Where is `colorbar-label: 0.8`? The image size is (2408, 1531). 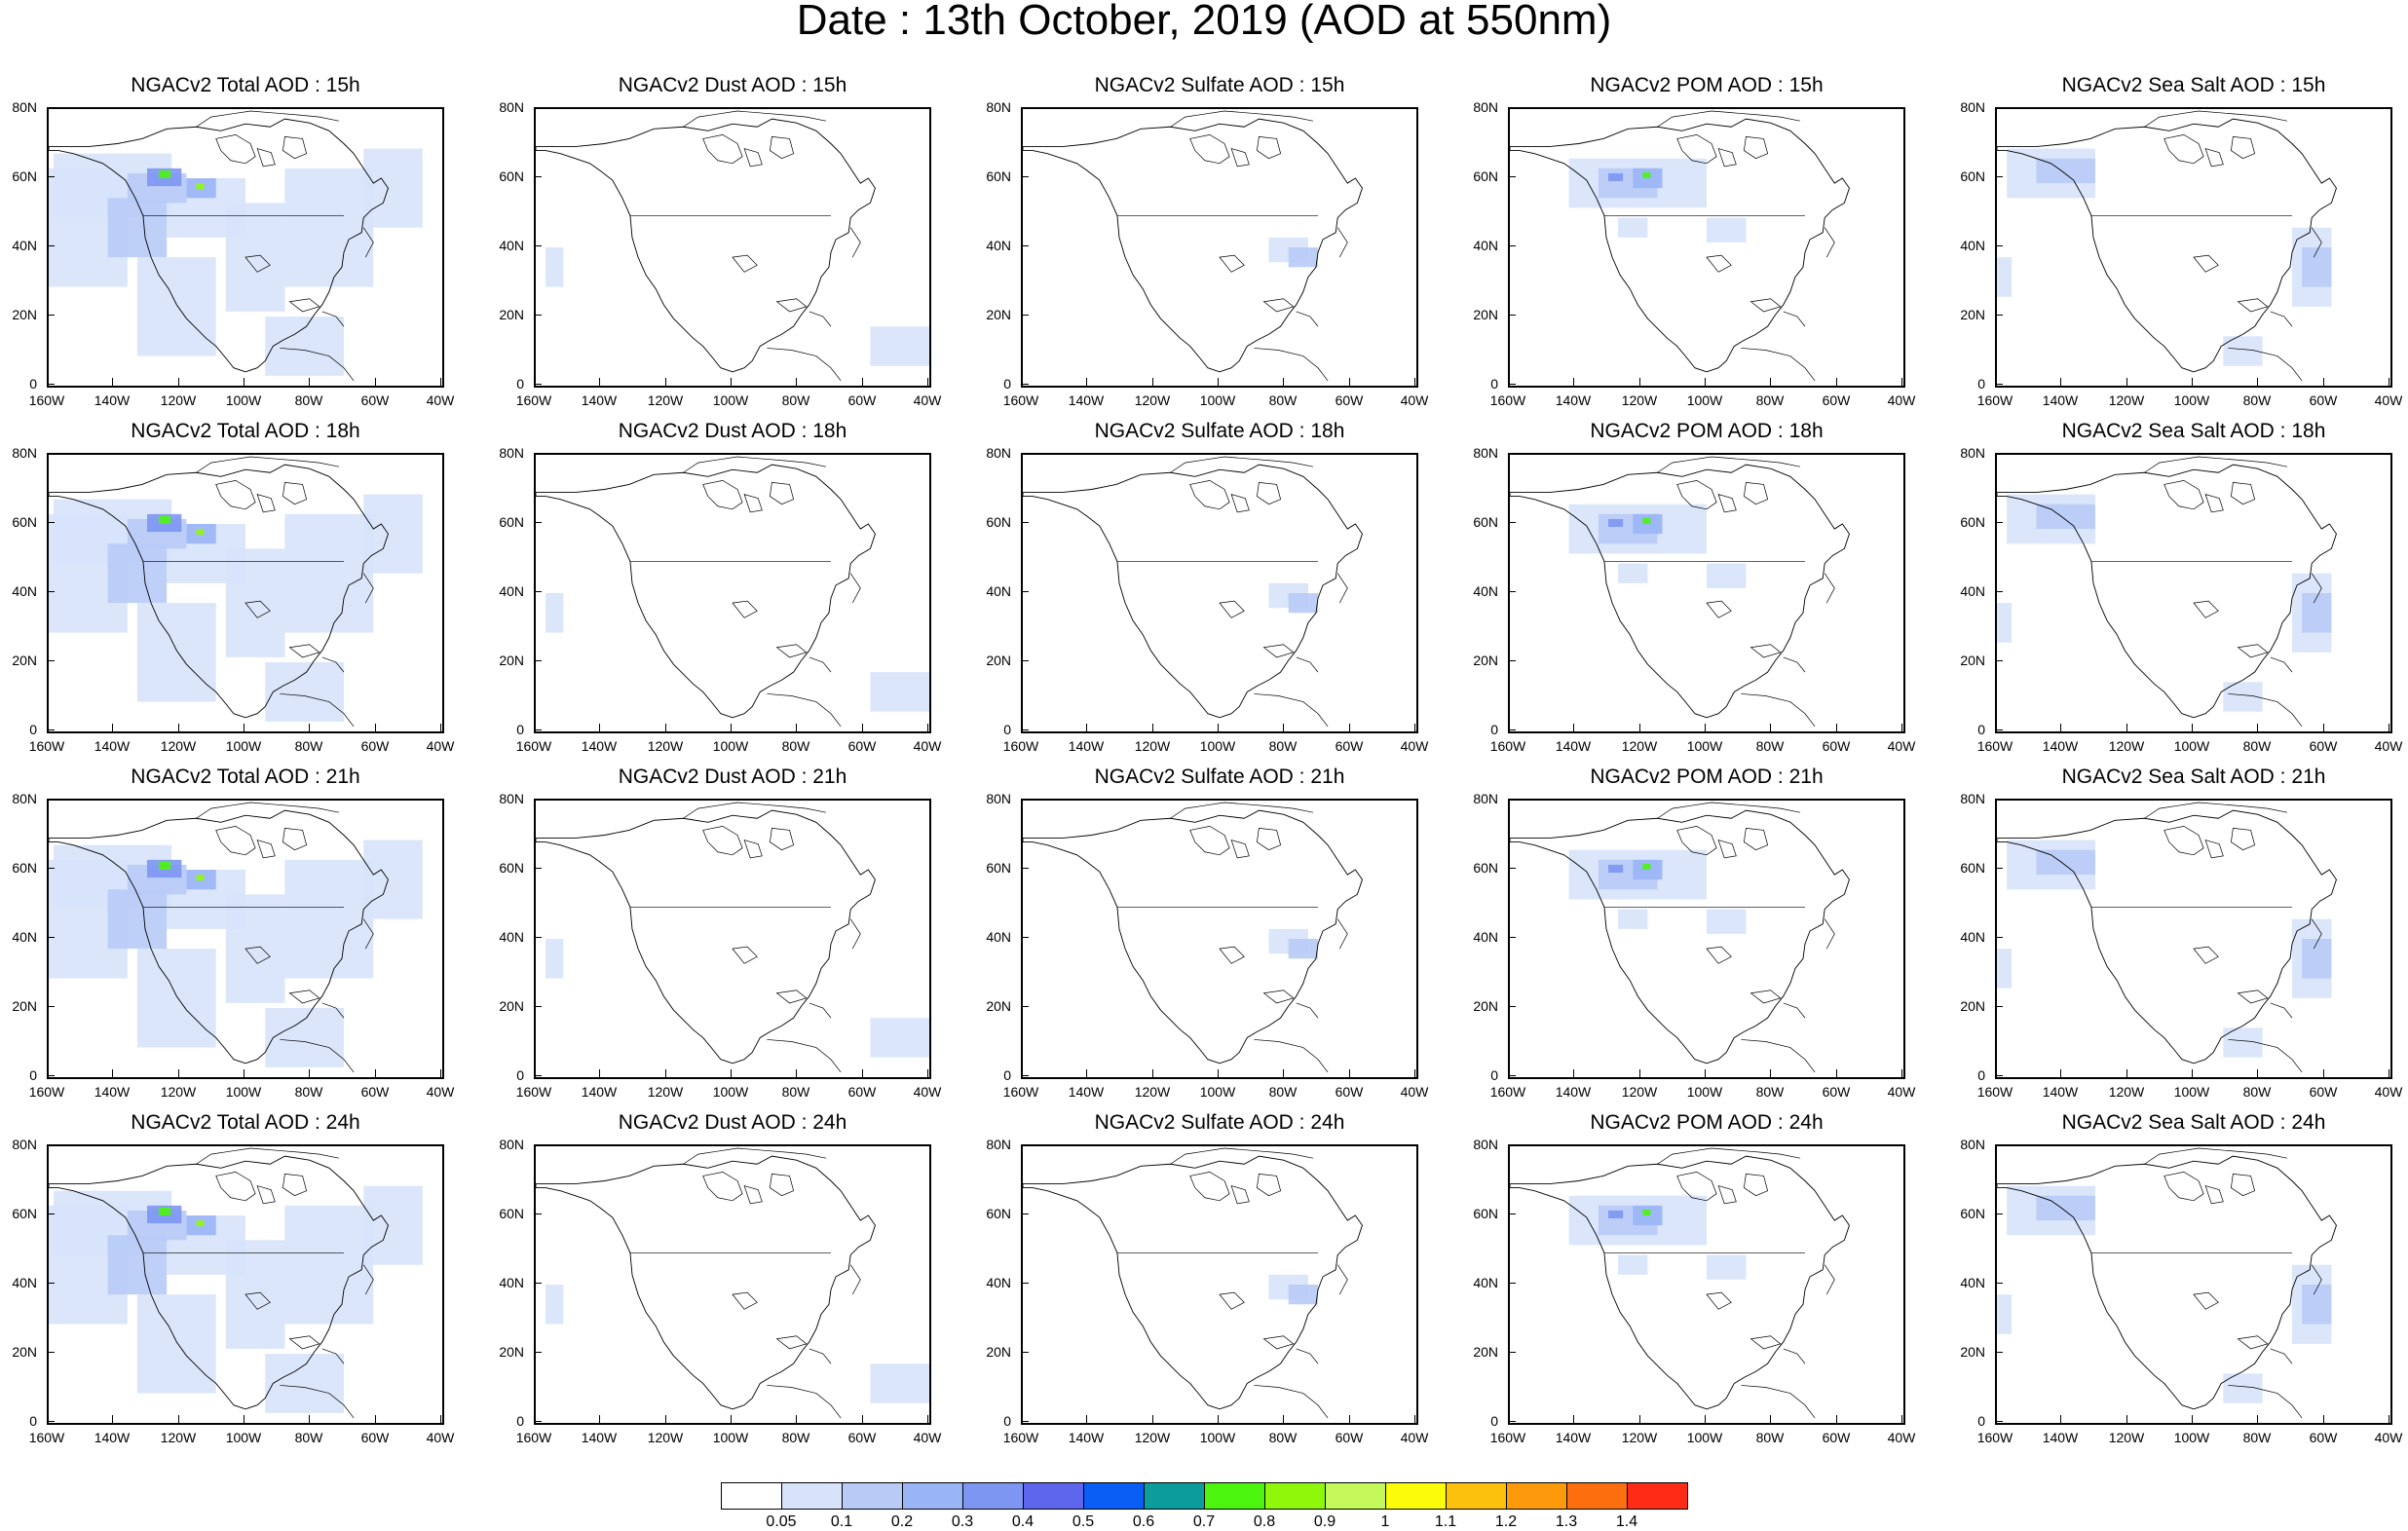 colorbar-label: 0.8 is located at coordinates (1264, 1521).